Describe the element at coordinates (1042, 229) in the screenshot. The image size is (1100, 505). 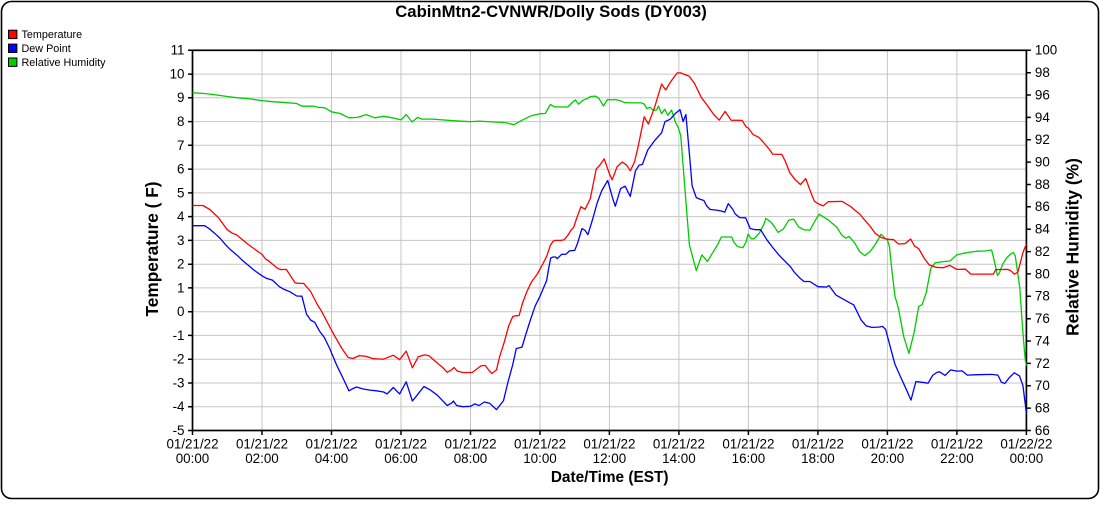
I see `svg-text: 84` at that location.